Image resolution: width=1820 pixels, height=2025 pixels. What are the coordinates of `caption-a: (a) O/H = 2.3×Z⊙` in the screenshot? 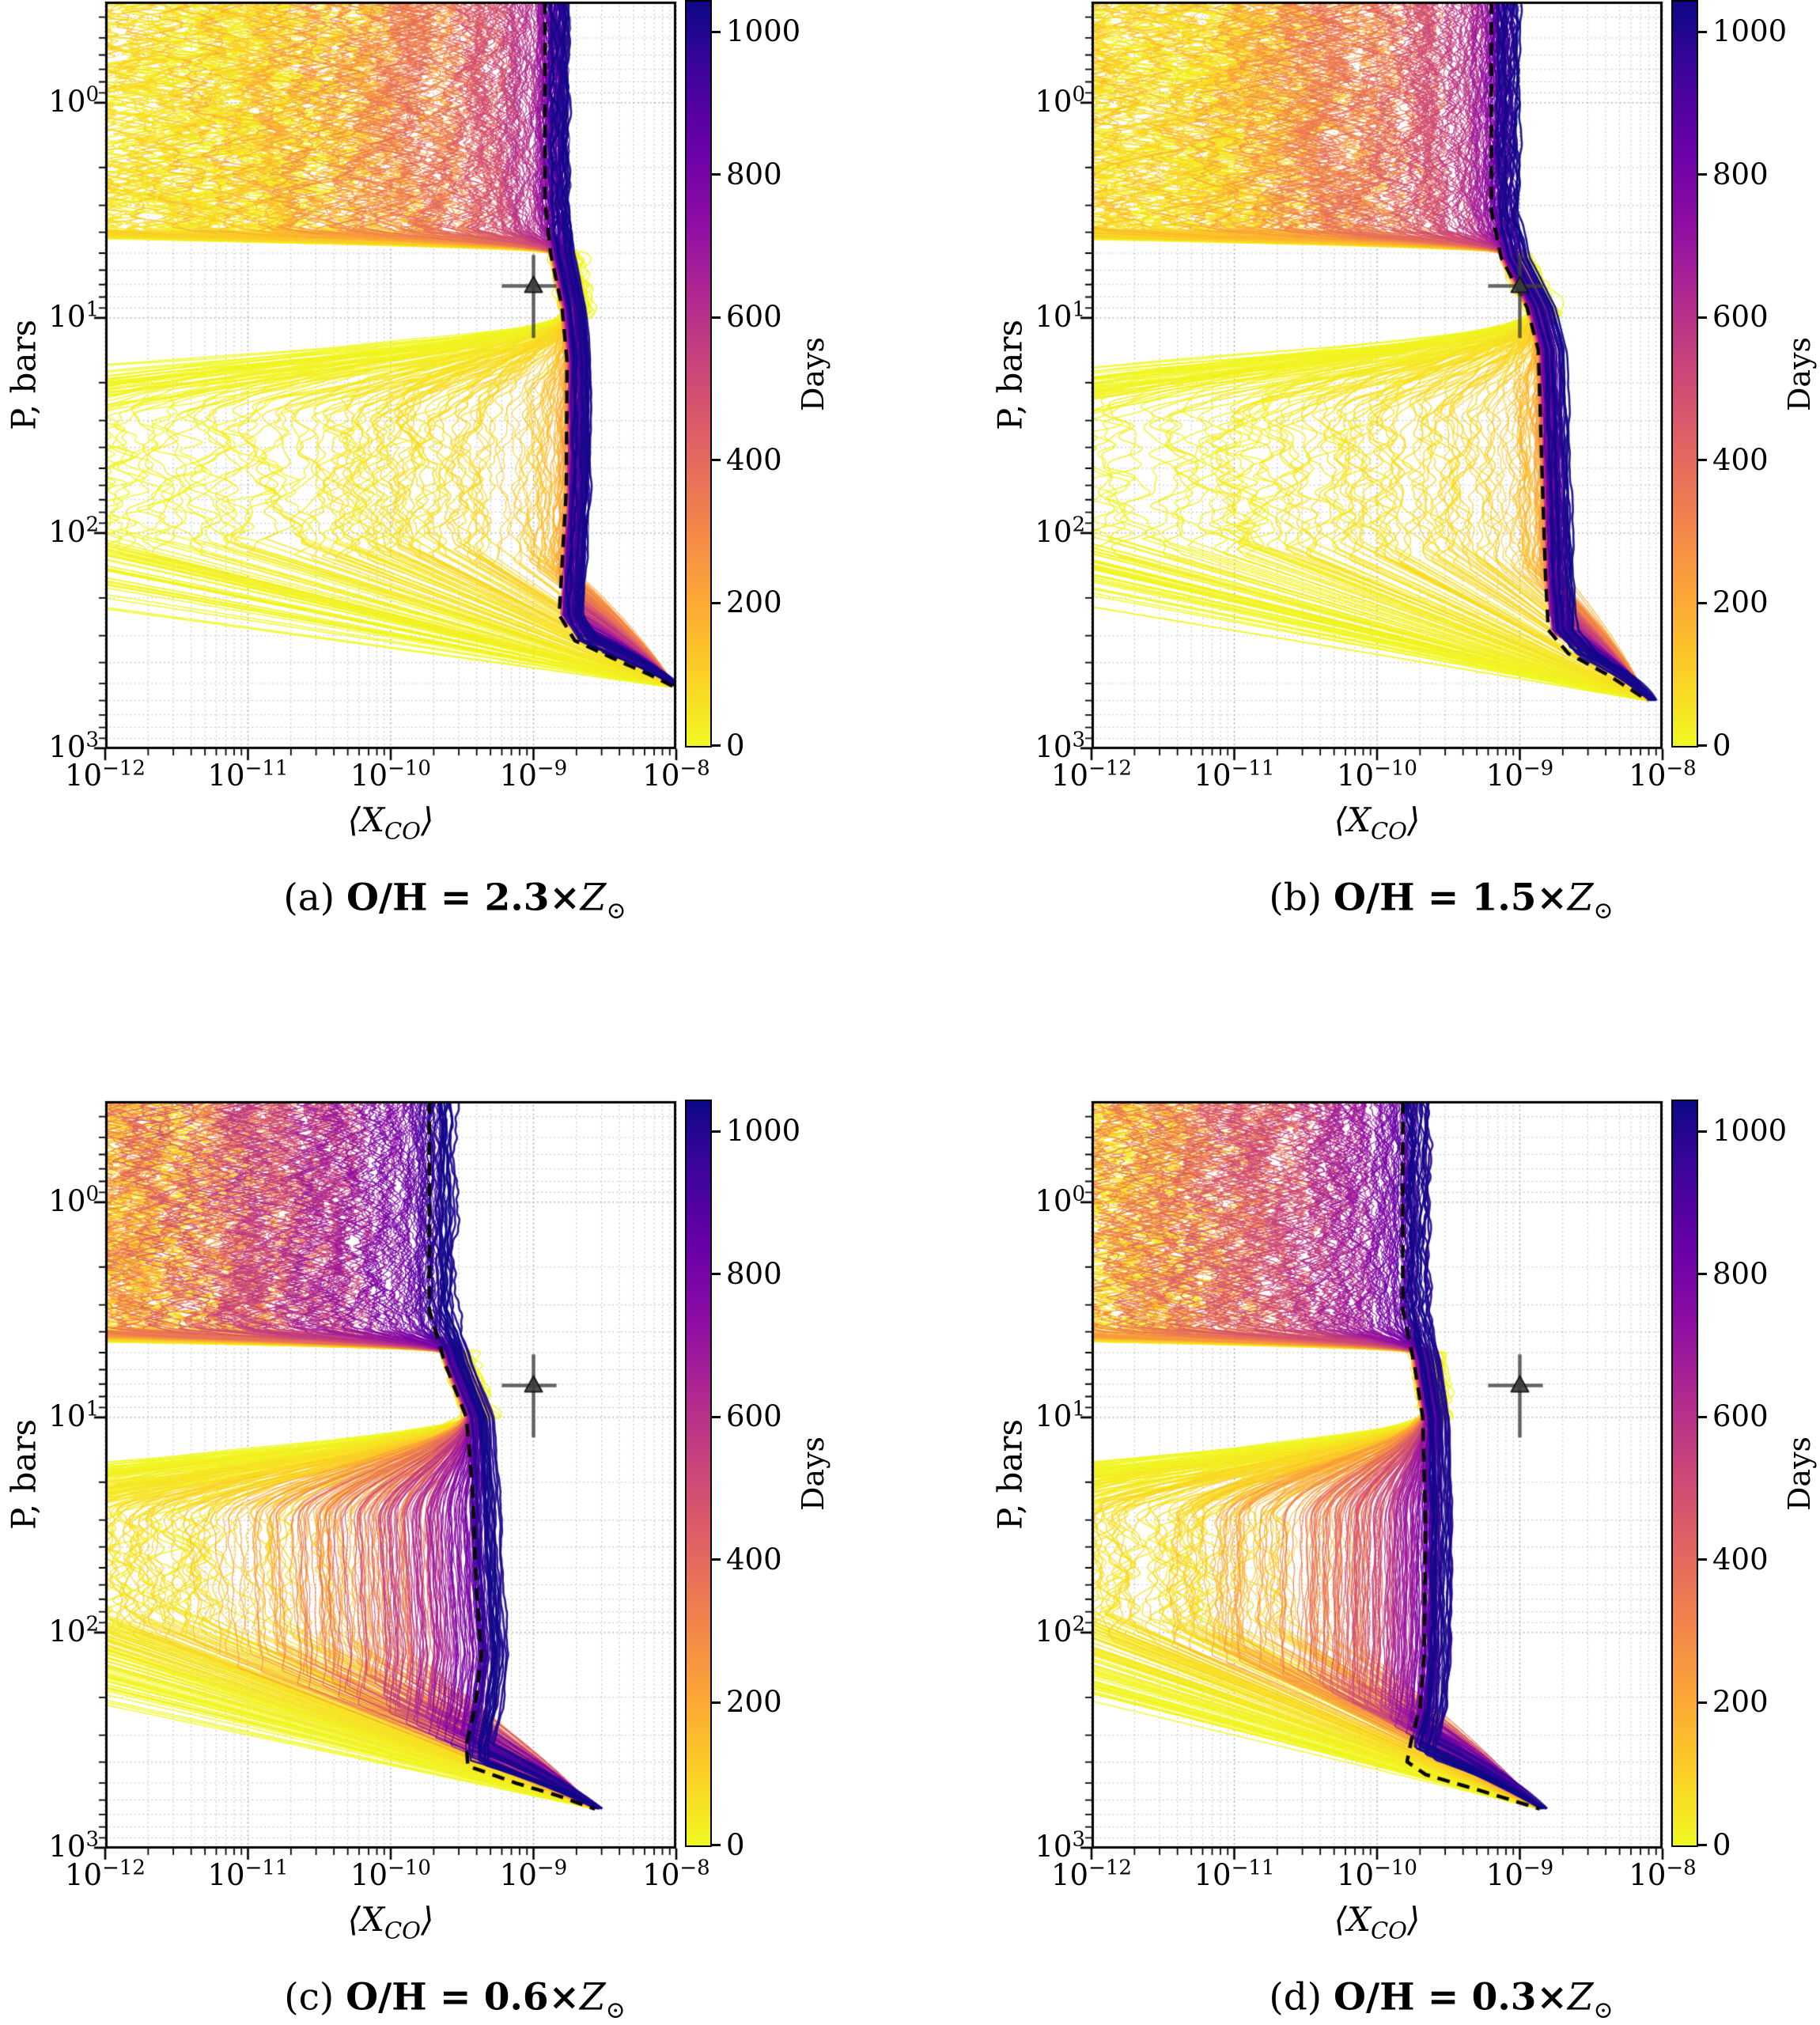 It's located at (454, 900).